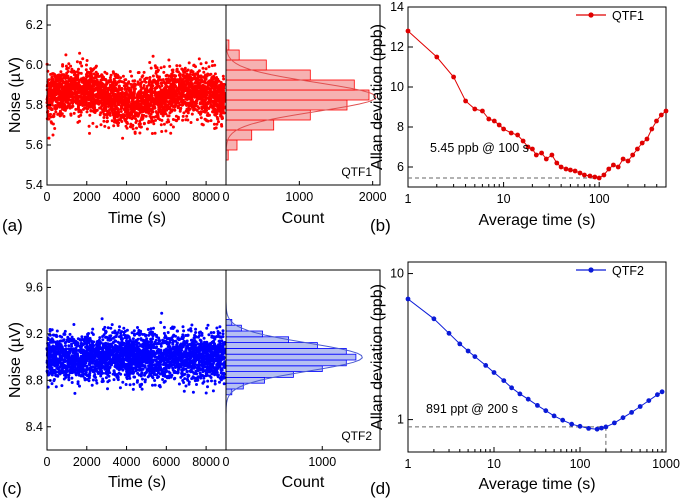 The image size is (685, 500). Describe the element at coordinates (397, 47) in the screenshot. I see `panel-b-ytick-label: 12` at that location.